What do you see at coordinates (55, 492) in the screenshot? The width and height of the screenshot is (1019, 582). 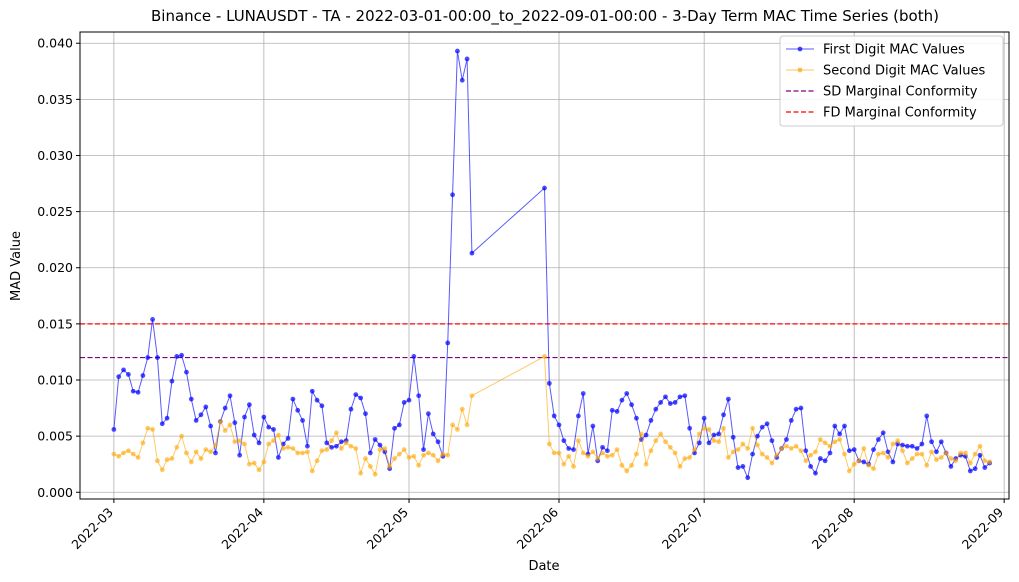 I see `y-tick-label: 0.000` at bounding box center [55, 492].